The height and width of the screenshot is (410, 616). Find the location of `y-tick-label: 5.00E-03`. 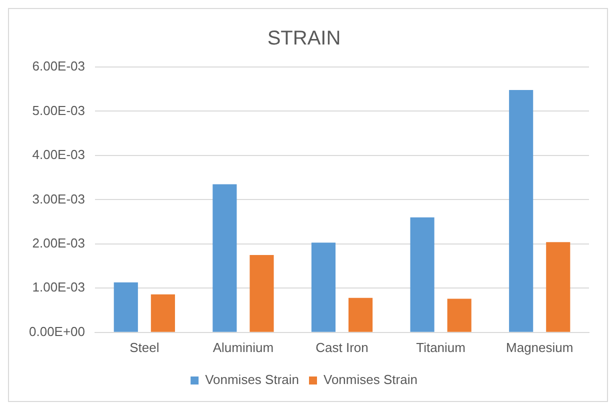

y-tick-label: 5.00E-03 is located at coordinates (59, 110).